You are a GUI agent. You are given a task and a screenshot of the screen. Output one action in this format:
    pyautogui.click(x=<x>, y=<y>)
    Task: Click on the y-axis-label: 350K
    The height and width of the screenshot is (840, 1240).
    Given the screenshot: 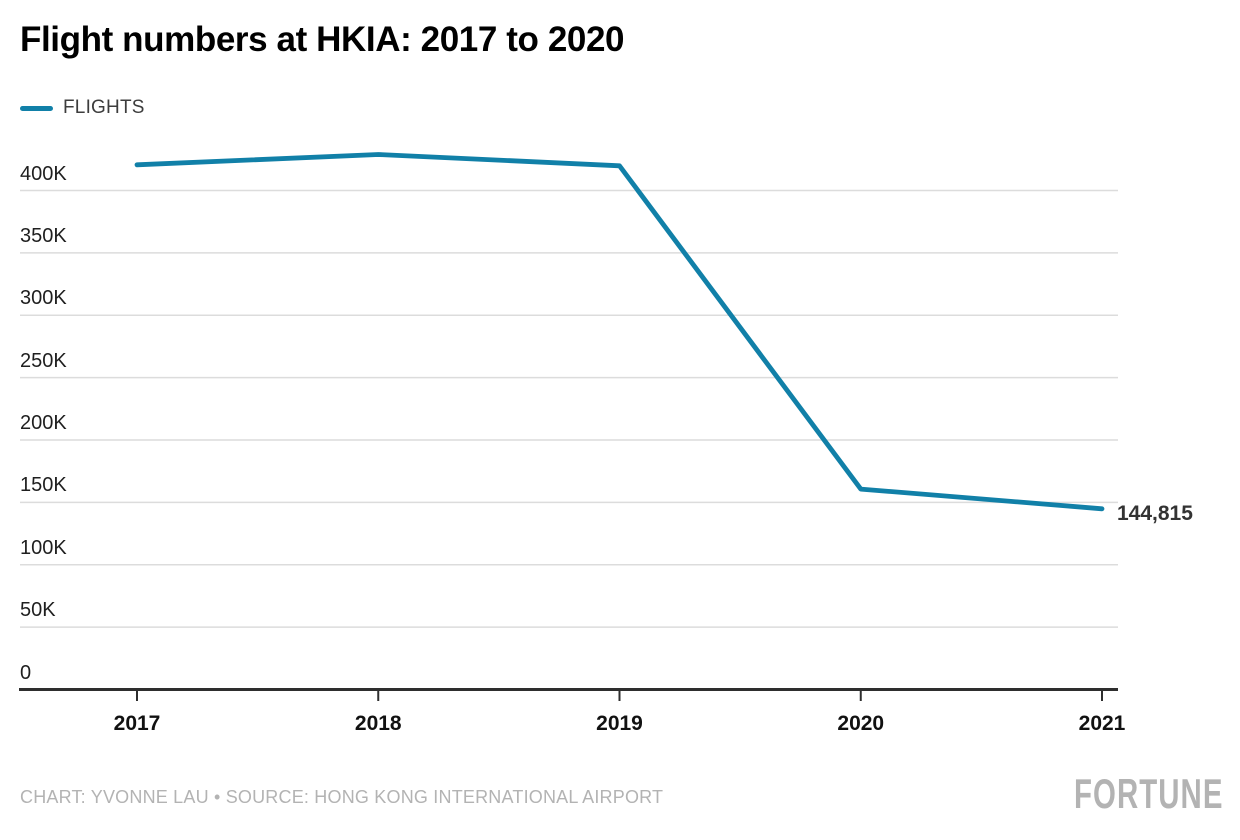 What is the action you would take?
    pyautogui.click(x=43, y=235)
    